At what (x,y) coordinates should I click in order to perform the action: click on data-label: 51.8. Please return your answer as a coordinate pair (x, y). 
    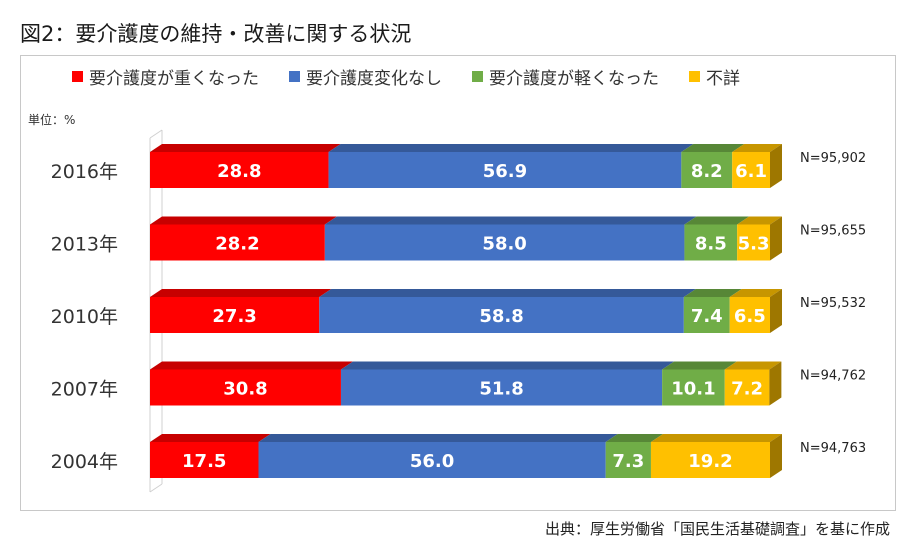
    Looking at the image, I should click on (501, 389).